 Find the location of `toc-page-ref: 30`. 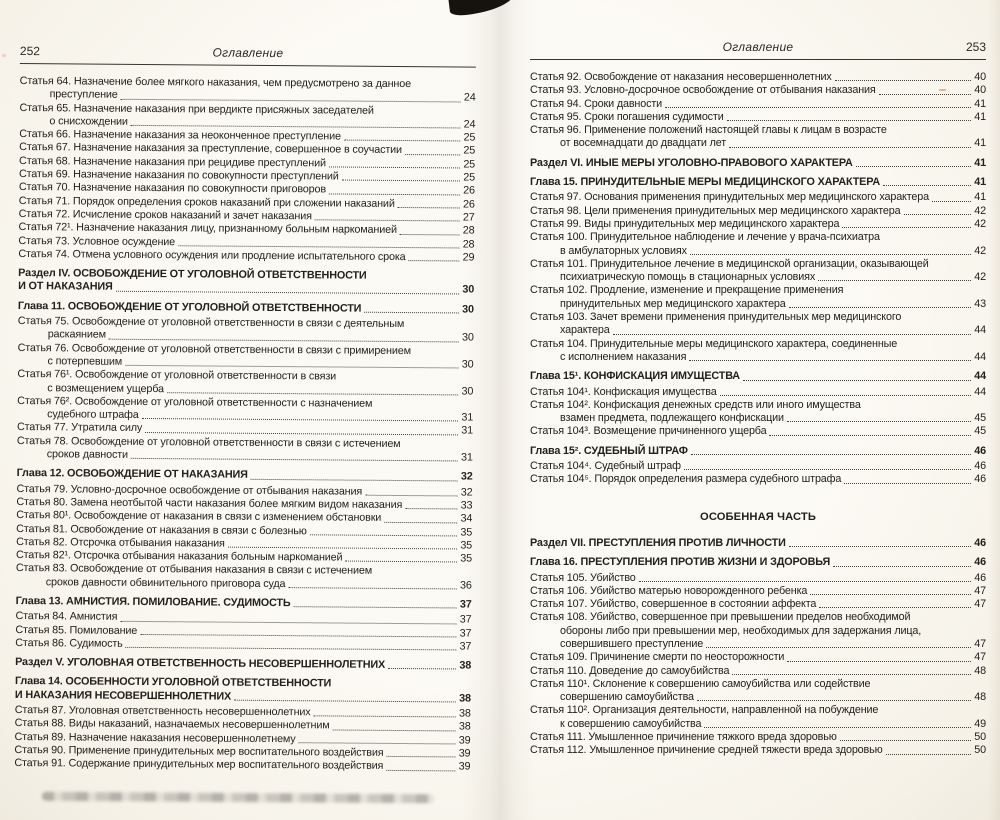

toc-page-ref: 30 is located at coordinates (468, 290).